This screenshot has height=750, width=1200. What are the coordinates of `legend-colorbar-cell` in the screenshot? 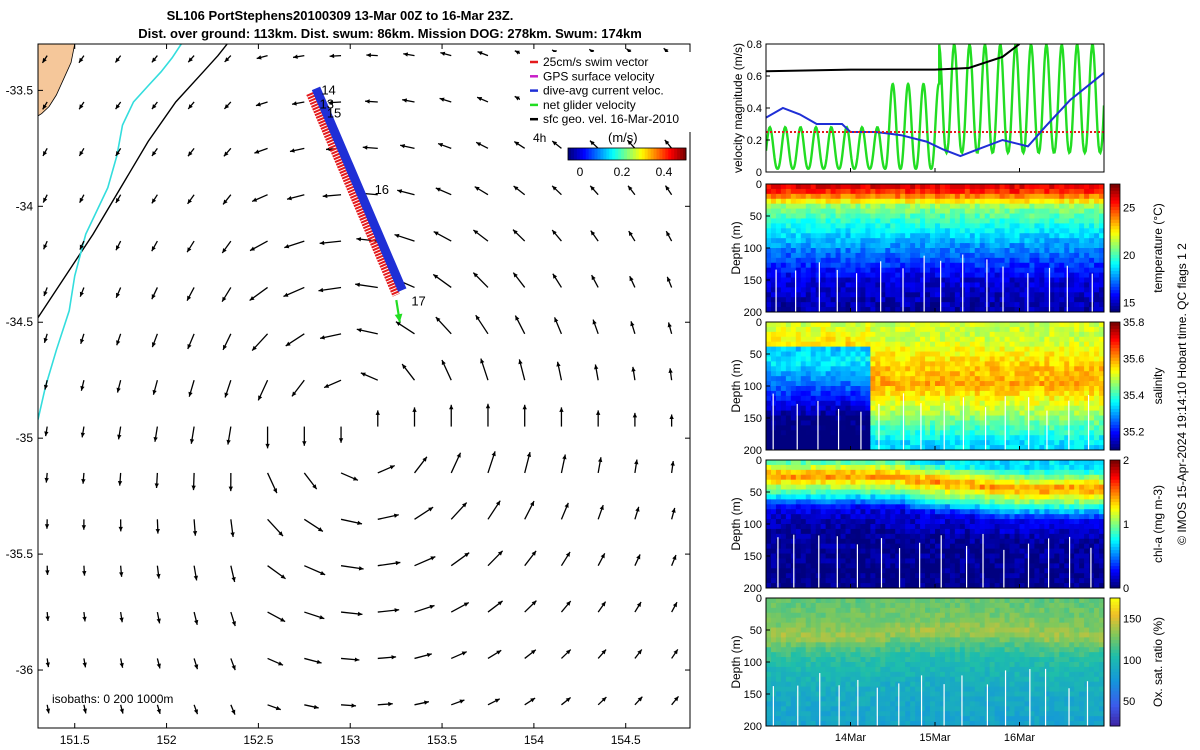 It's located at (578, 154).